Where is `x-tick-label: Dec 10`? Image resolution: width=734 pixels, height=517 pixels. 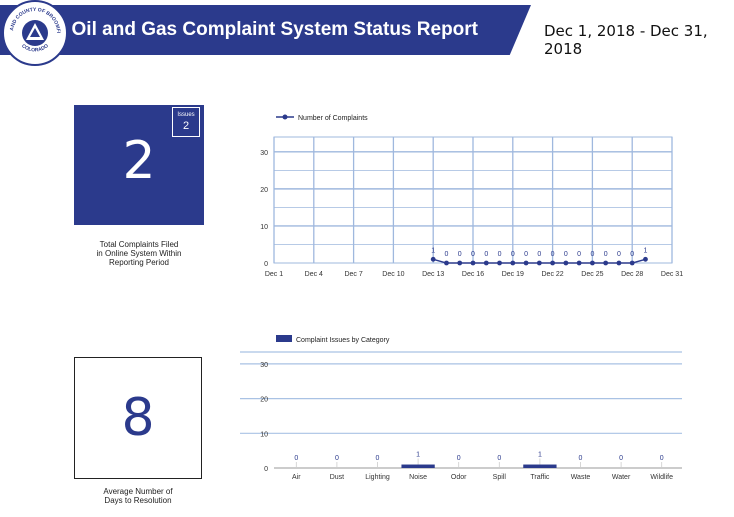 x-tick-label: Dec 10 is located at coordinates (393, 274).